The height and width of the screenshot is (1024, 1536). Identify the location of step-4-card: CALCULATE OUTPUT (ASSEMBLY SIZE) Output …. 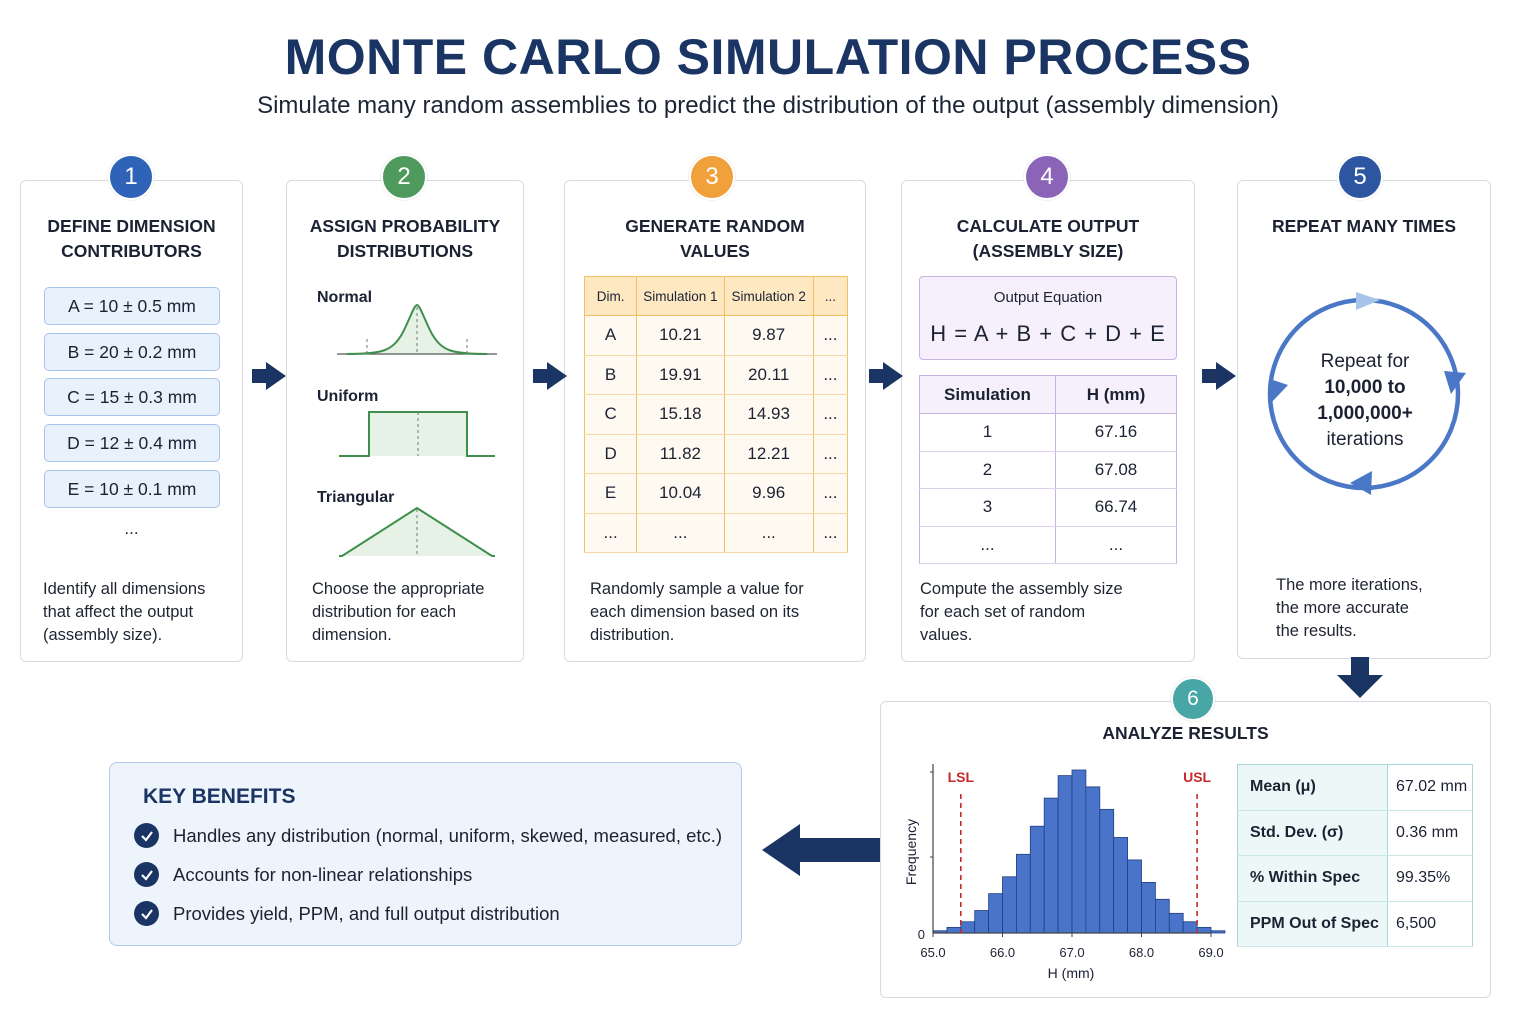
(1048, 421).